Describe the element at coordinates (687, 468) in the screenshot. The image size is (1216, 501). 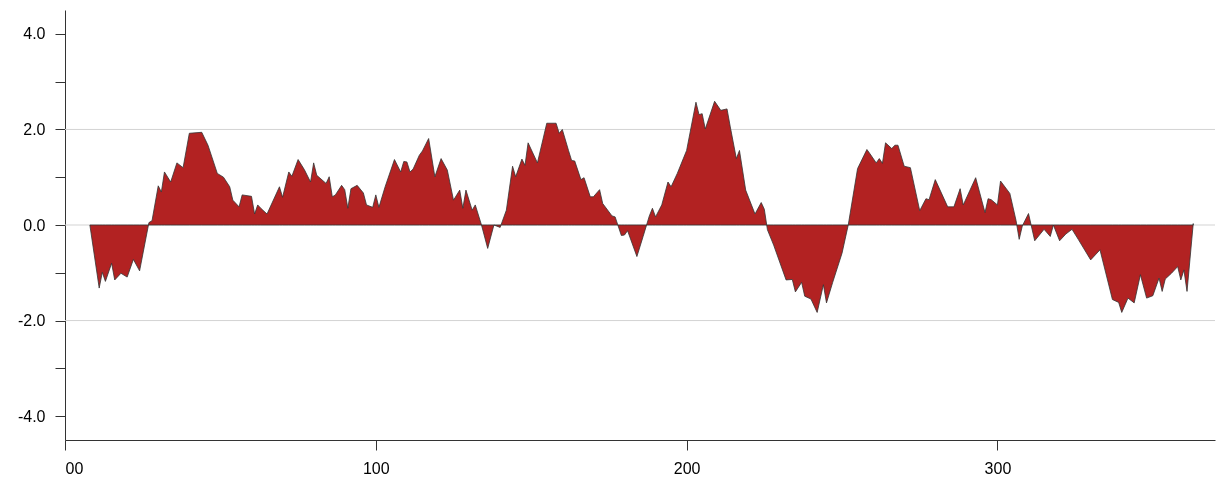
I see `x-tick-label: 200` at that location.